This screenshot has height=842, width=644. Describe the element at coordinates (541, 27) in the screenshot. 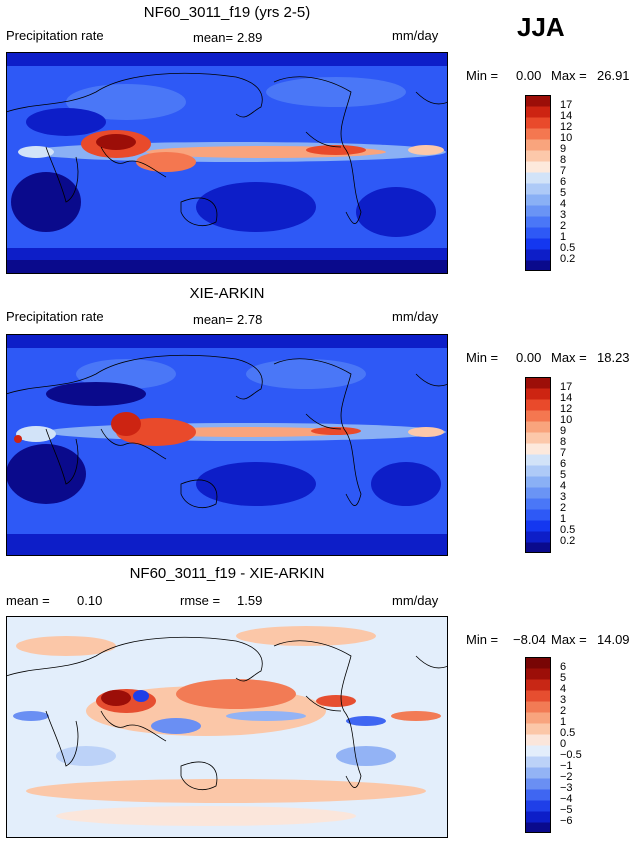

I see `season-label: JJA` at that location.